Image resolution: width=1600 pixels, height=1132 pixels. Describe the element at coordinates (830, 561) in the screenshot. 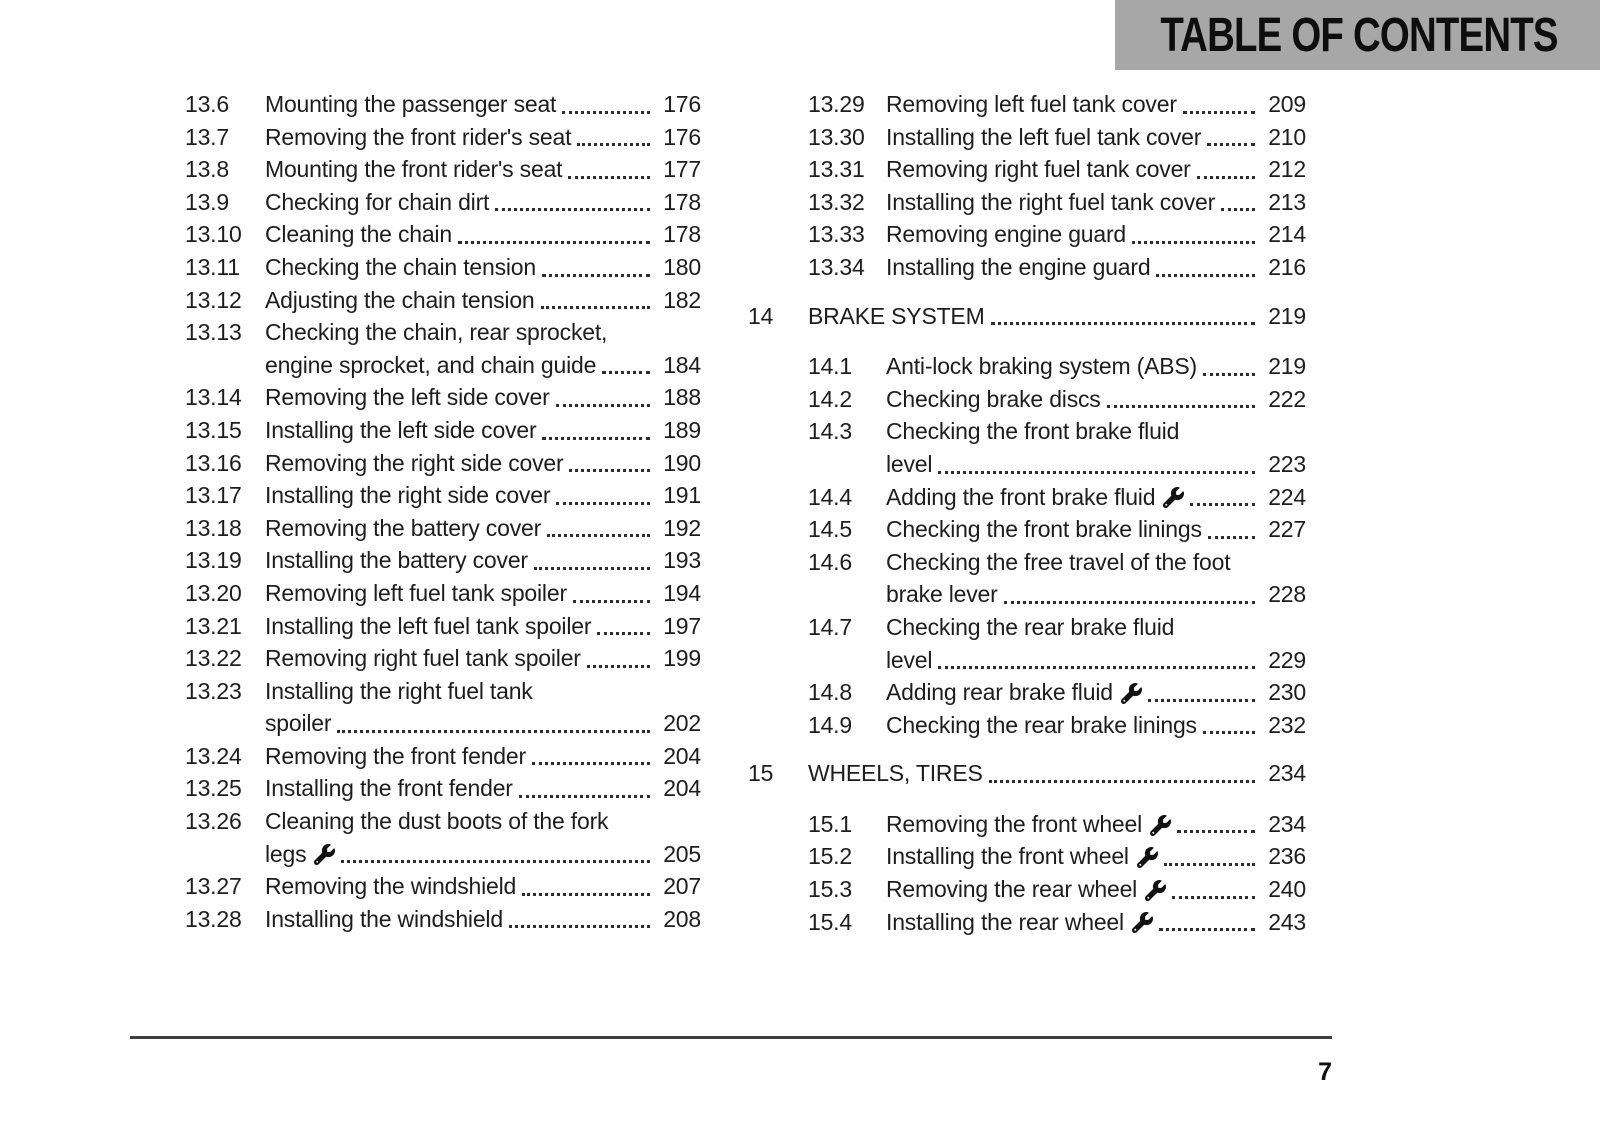

I see `entry-number: 14.6` at that location.